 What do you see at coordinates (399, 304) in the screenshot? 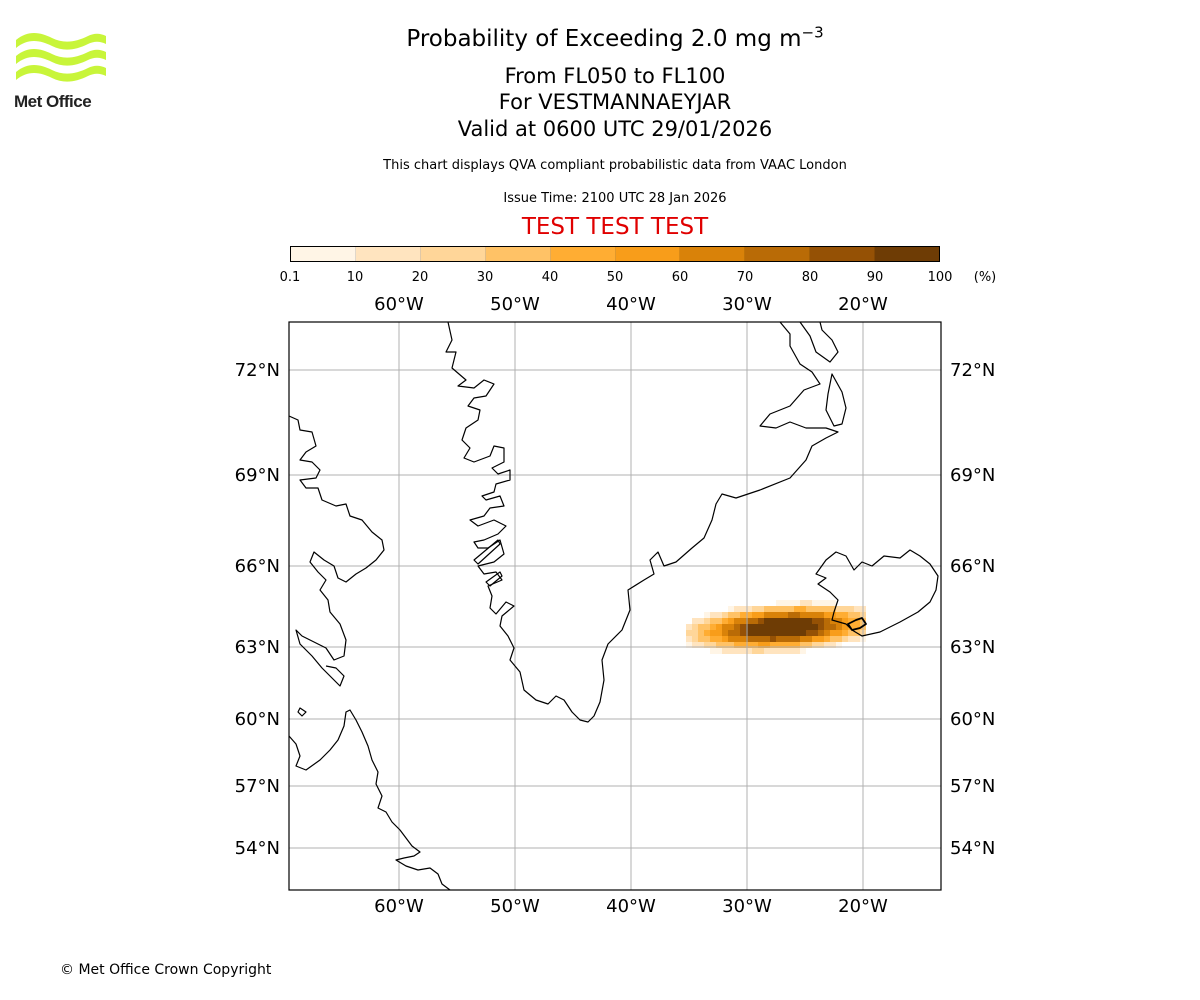
I see `longitude-label-top: 60°W` at bounding box center [399, 304].